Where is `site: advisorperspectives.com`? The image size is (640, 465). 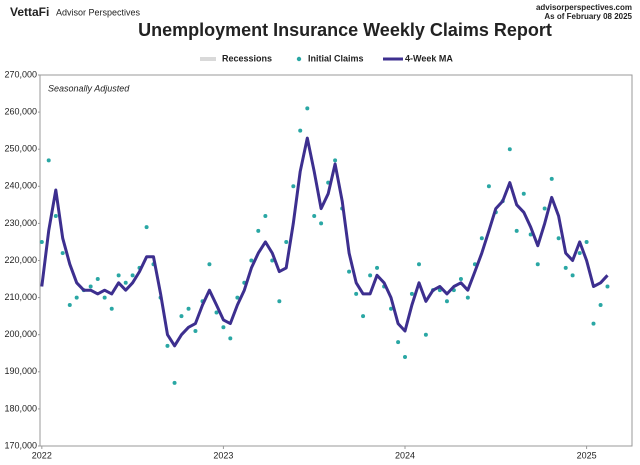
site: advisorperspectives.com is located at coordinates (584, 7).